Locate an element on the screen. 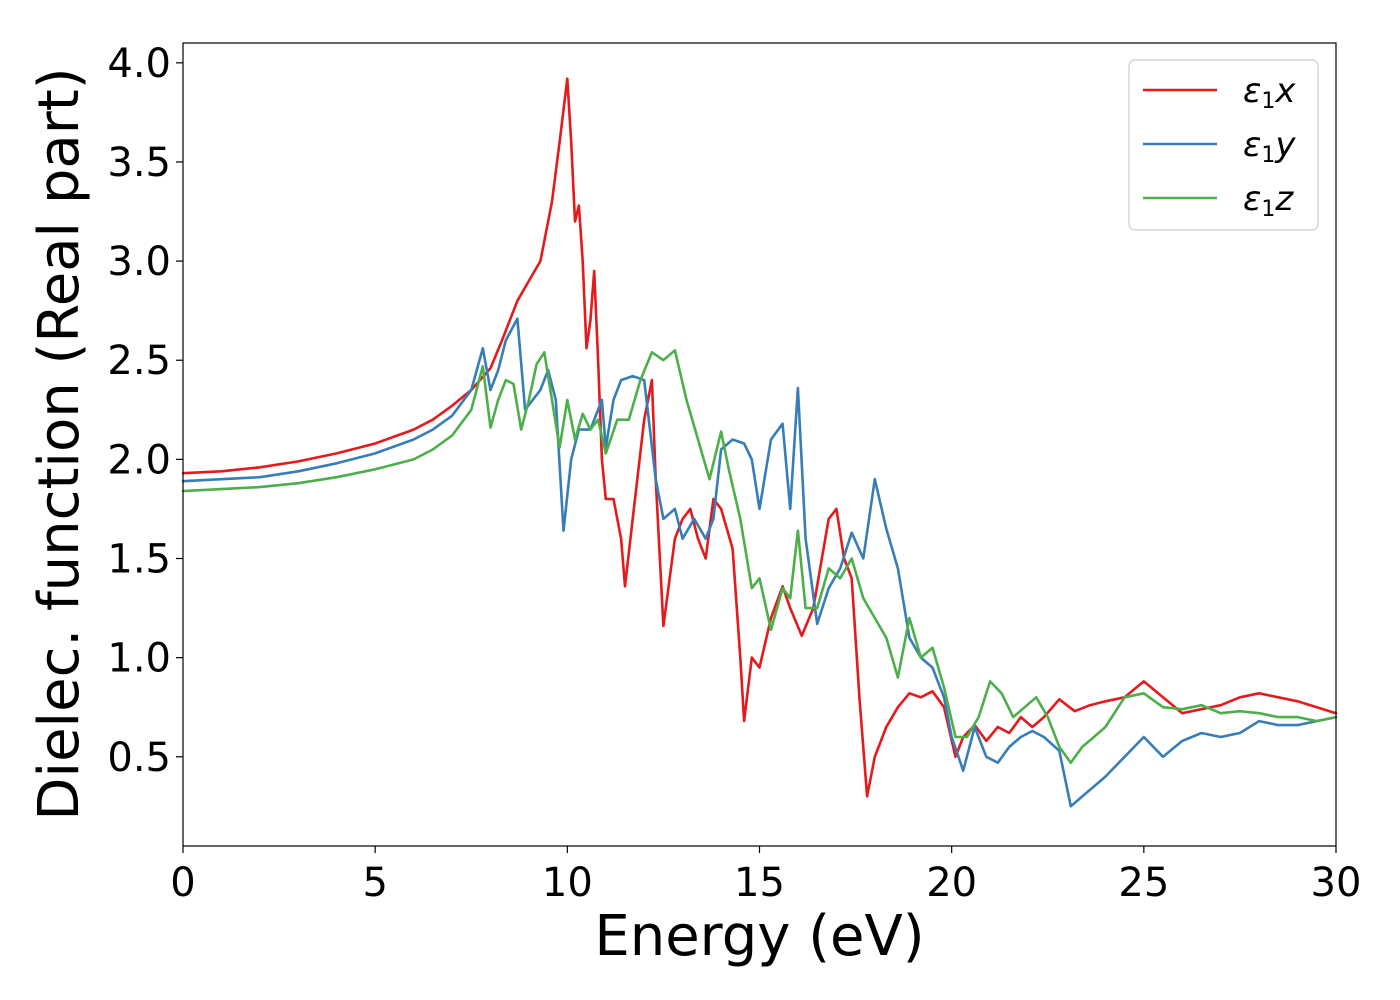 Image resolution: width=1400 pixels, height=1000 pixels. y-tick-label: 0.5 is located at coordinates (139, 758).